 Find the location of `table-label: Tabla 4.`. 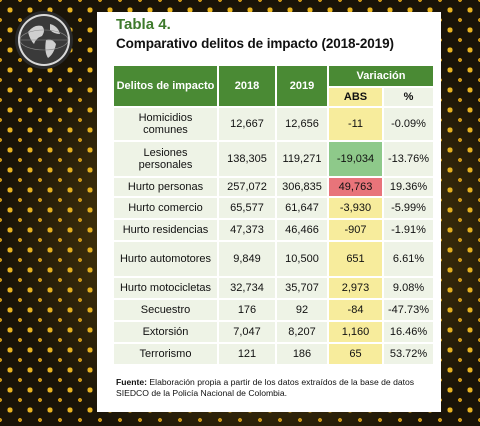

table-label: Tabla 4. is located at coordinates (143, 24).